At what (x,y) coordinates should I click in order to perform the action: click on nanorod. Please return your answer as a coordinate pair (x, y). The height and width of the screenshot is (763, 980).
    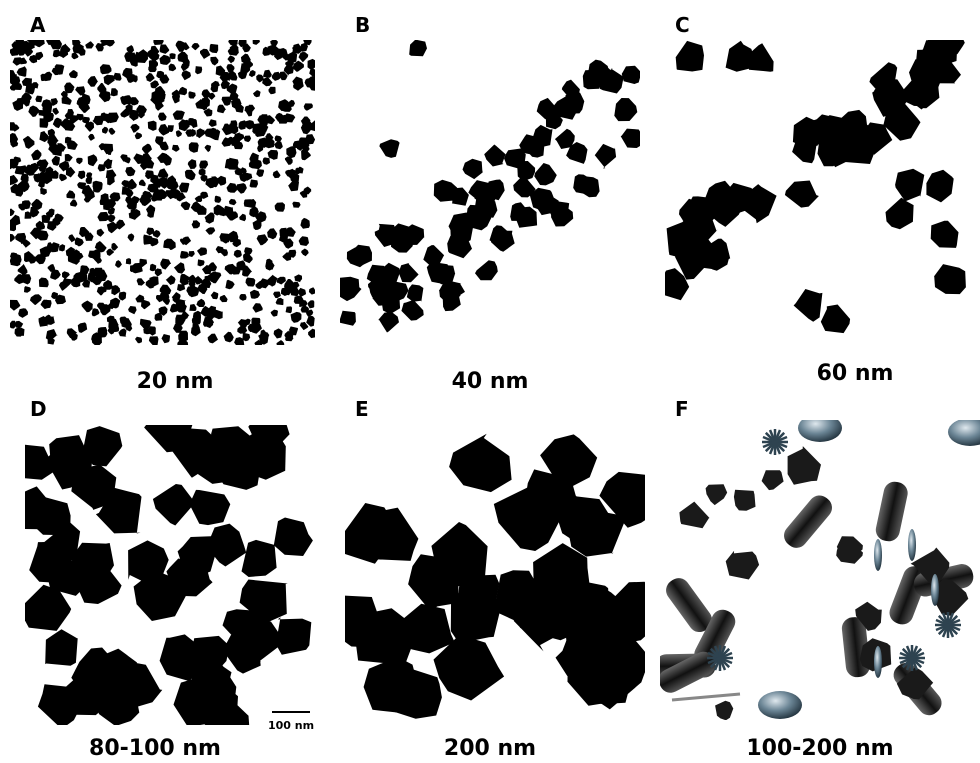
    Looking at the image, I should click on (808, 521).